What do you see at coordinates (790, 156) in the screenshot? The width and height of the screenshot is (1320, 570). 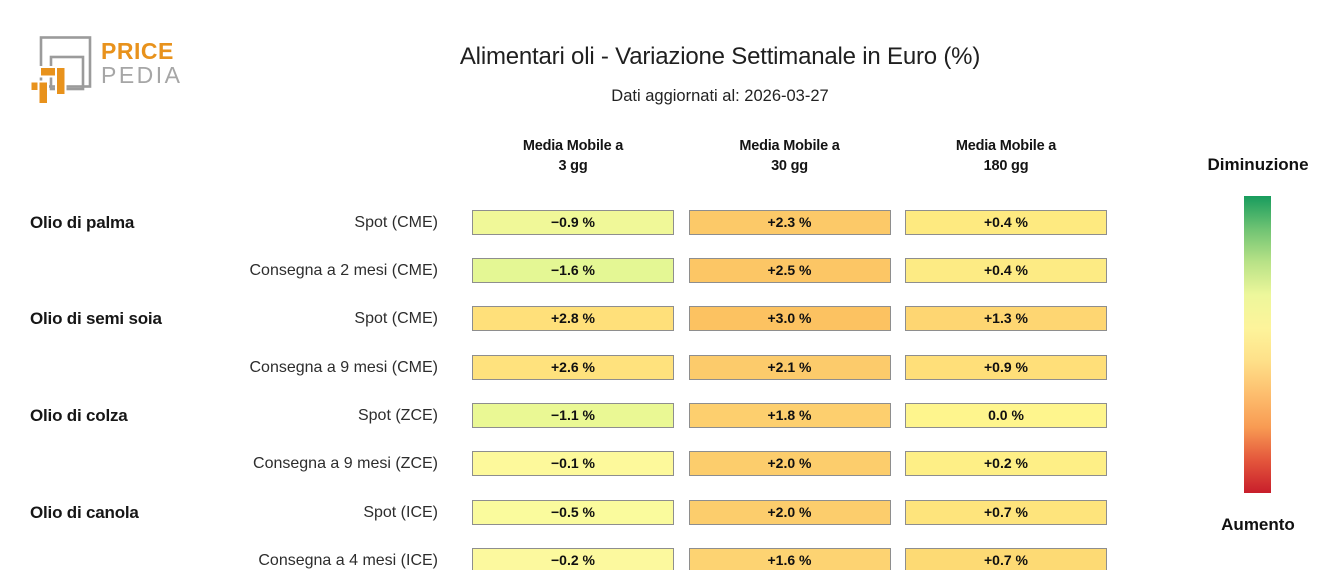 I see `column-header-2: Media Mobile a 30 gg` at bounding box center [790, 156].